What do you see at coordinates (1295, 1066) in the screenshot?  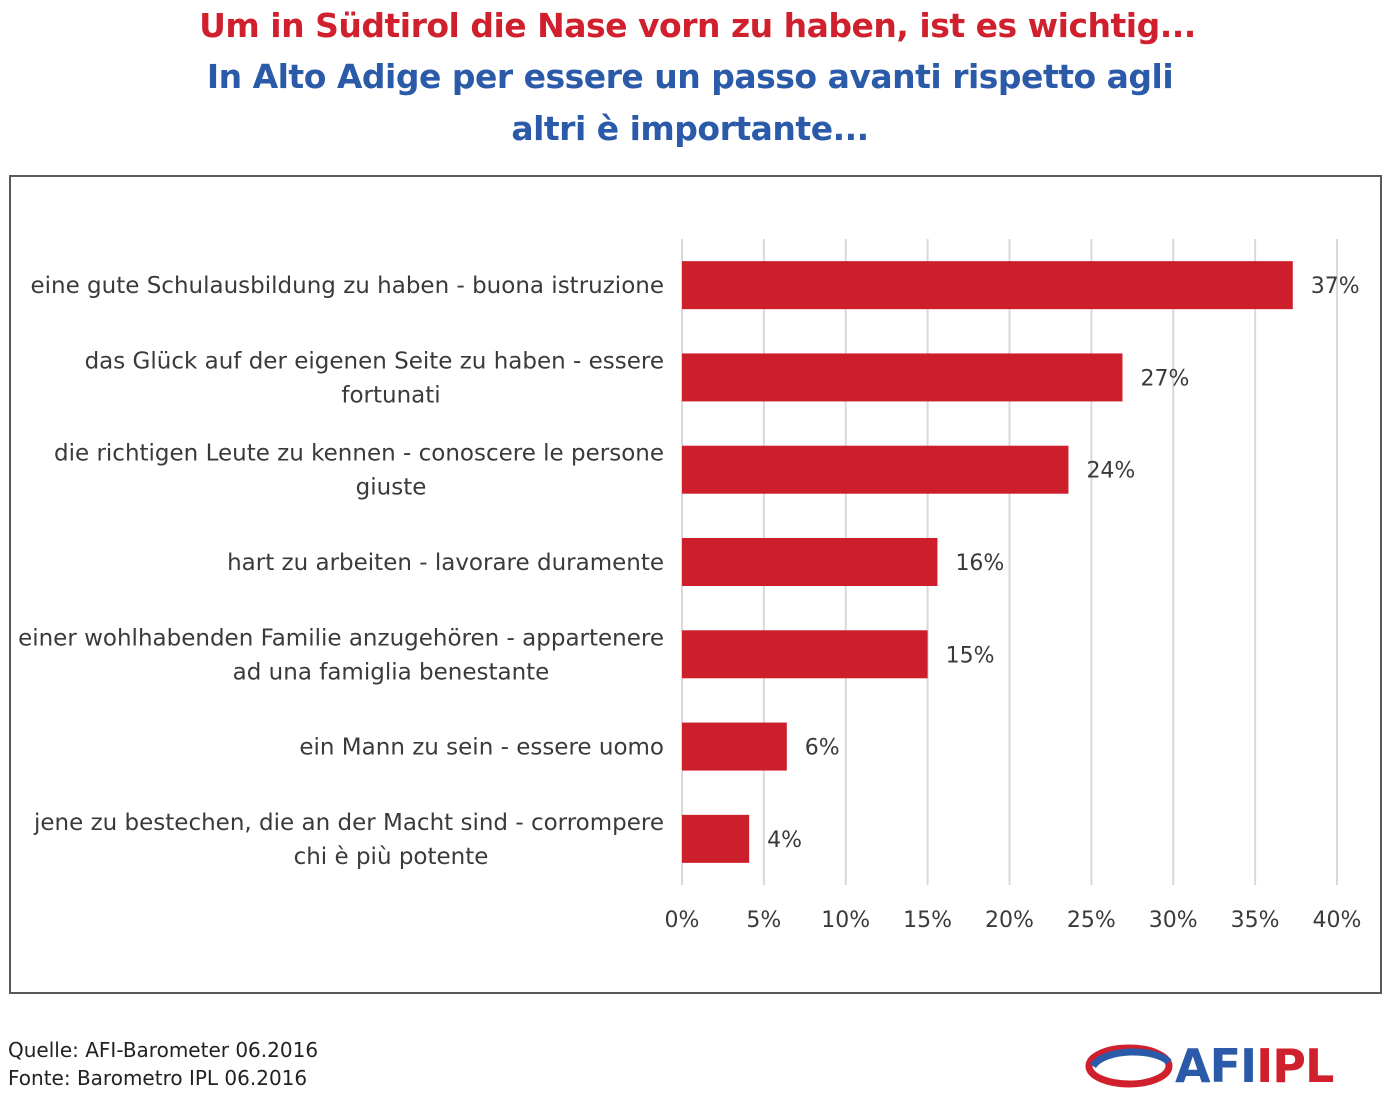 I see `logo-ipl: IPL` at bounding box center [1295, 1066].